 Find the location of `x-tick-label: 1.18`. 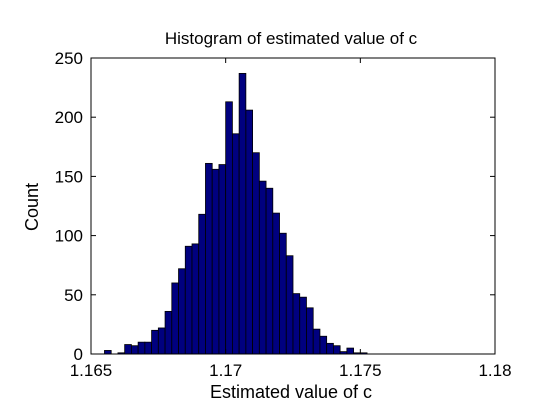

x-tick-label: 1.18 is located at coordinates (494, 370).